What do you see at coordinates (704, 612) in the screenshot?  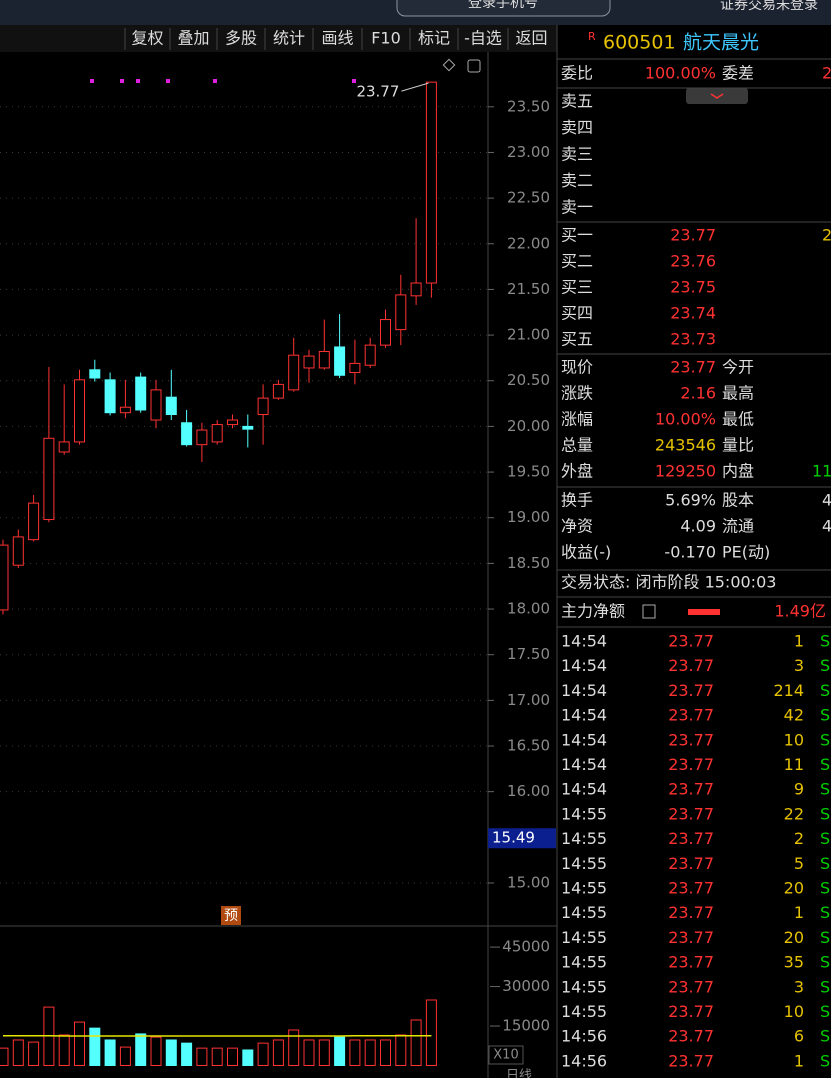 I see `main-flow-bar` at bounding box center [704, 612].